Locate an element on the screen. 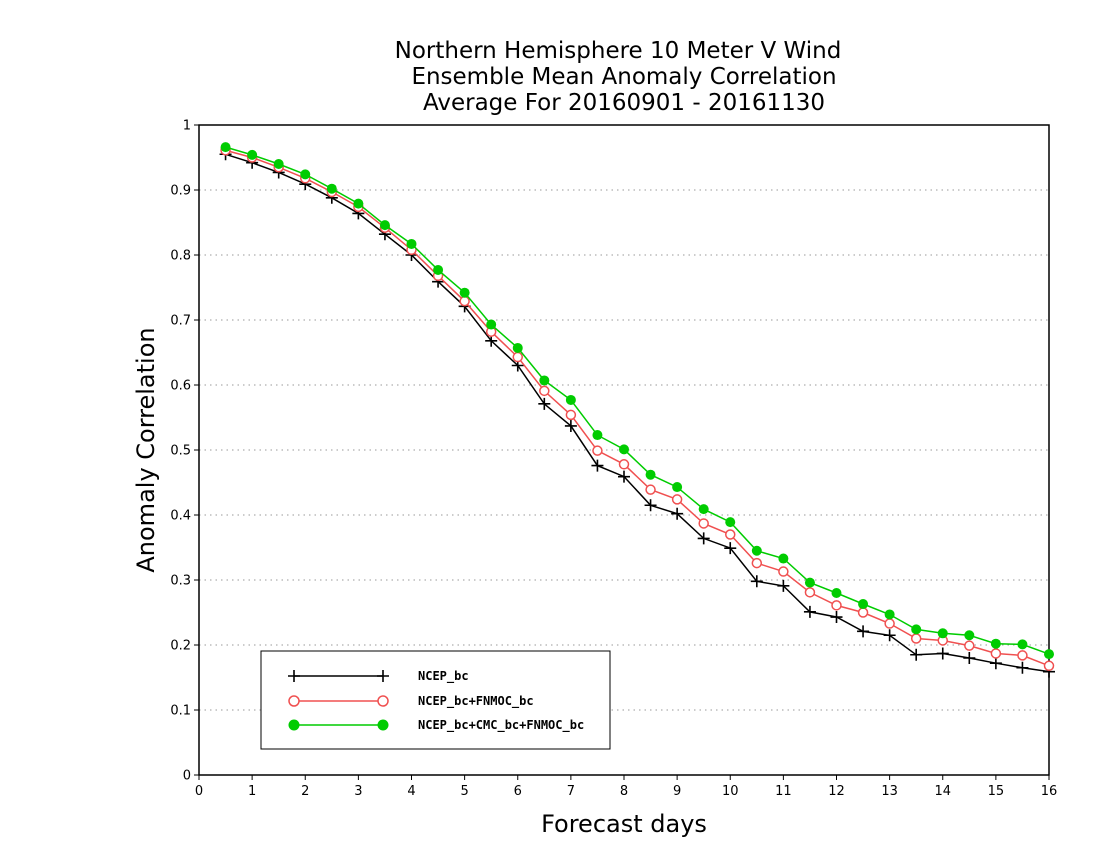 The width and height of the screenshot is (1100, 850). legend-label-ncep-bc: NCEP_bc is located at coordinates (443, 676).